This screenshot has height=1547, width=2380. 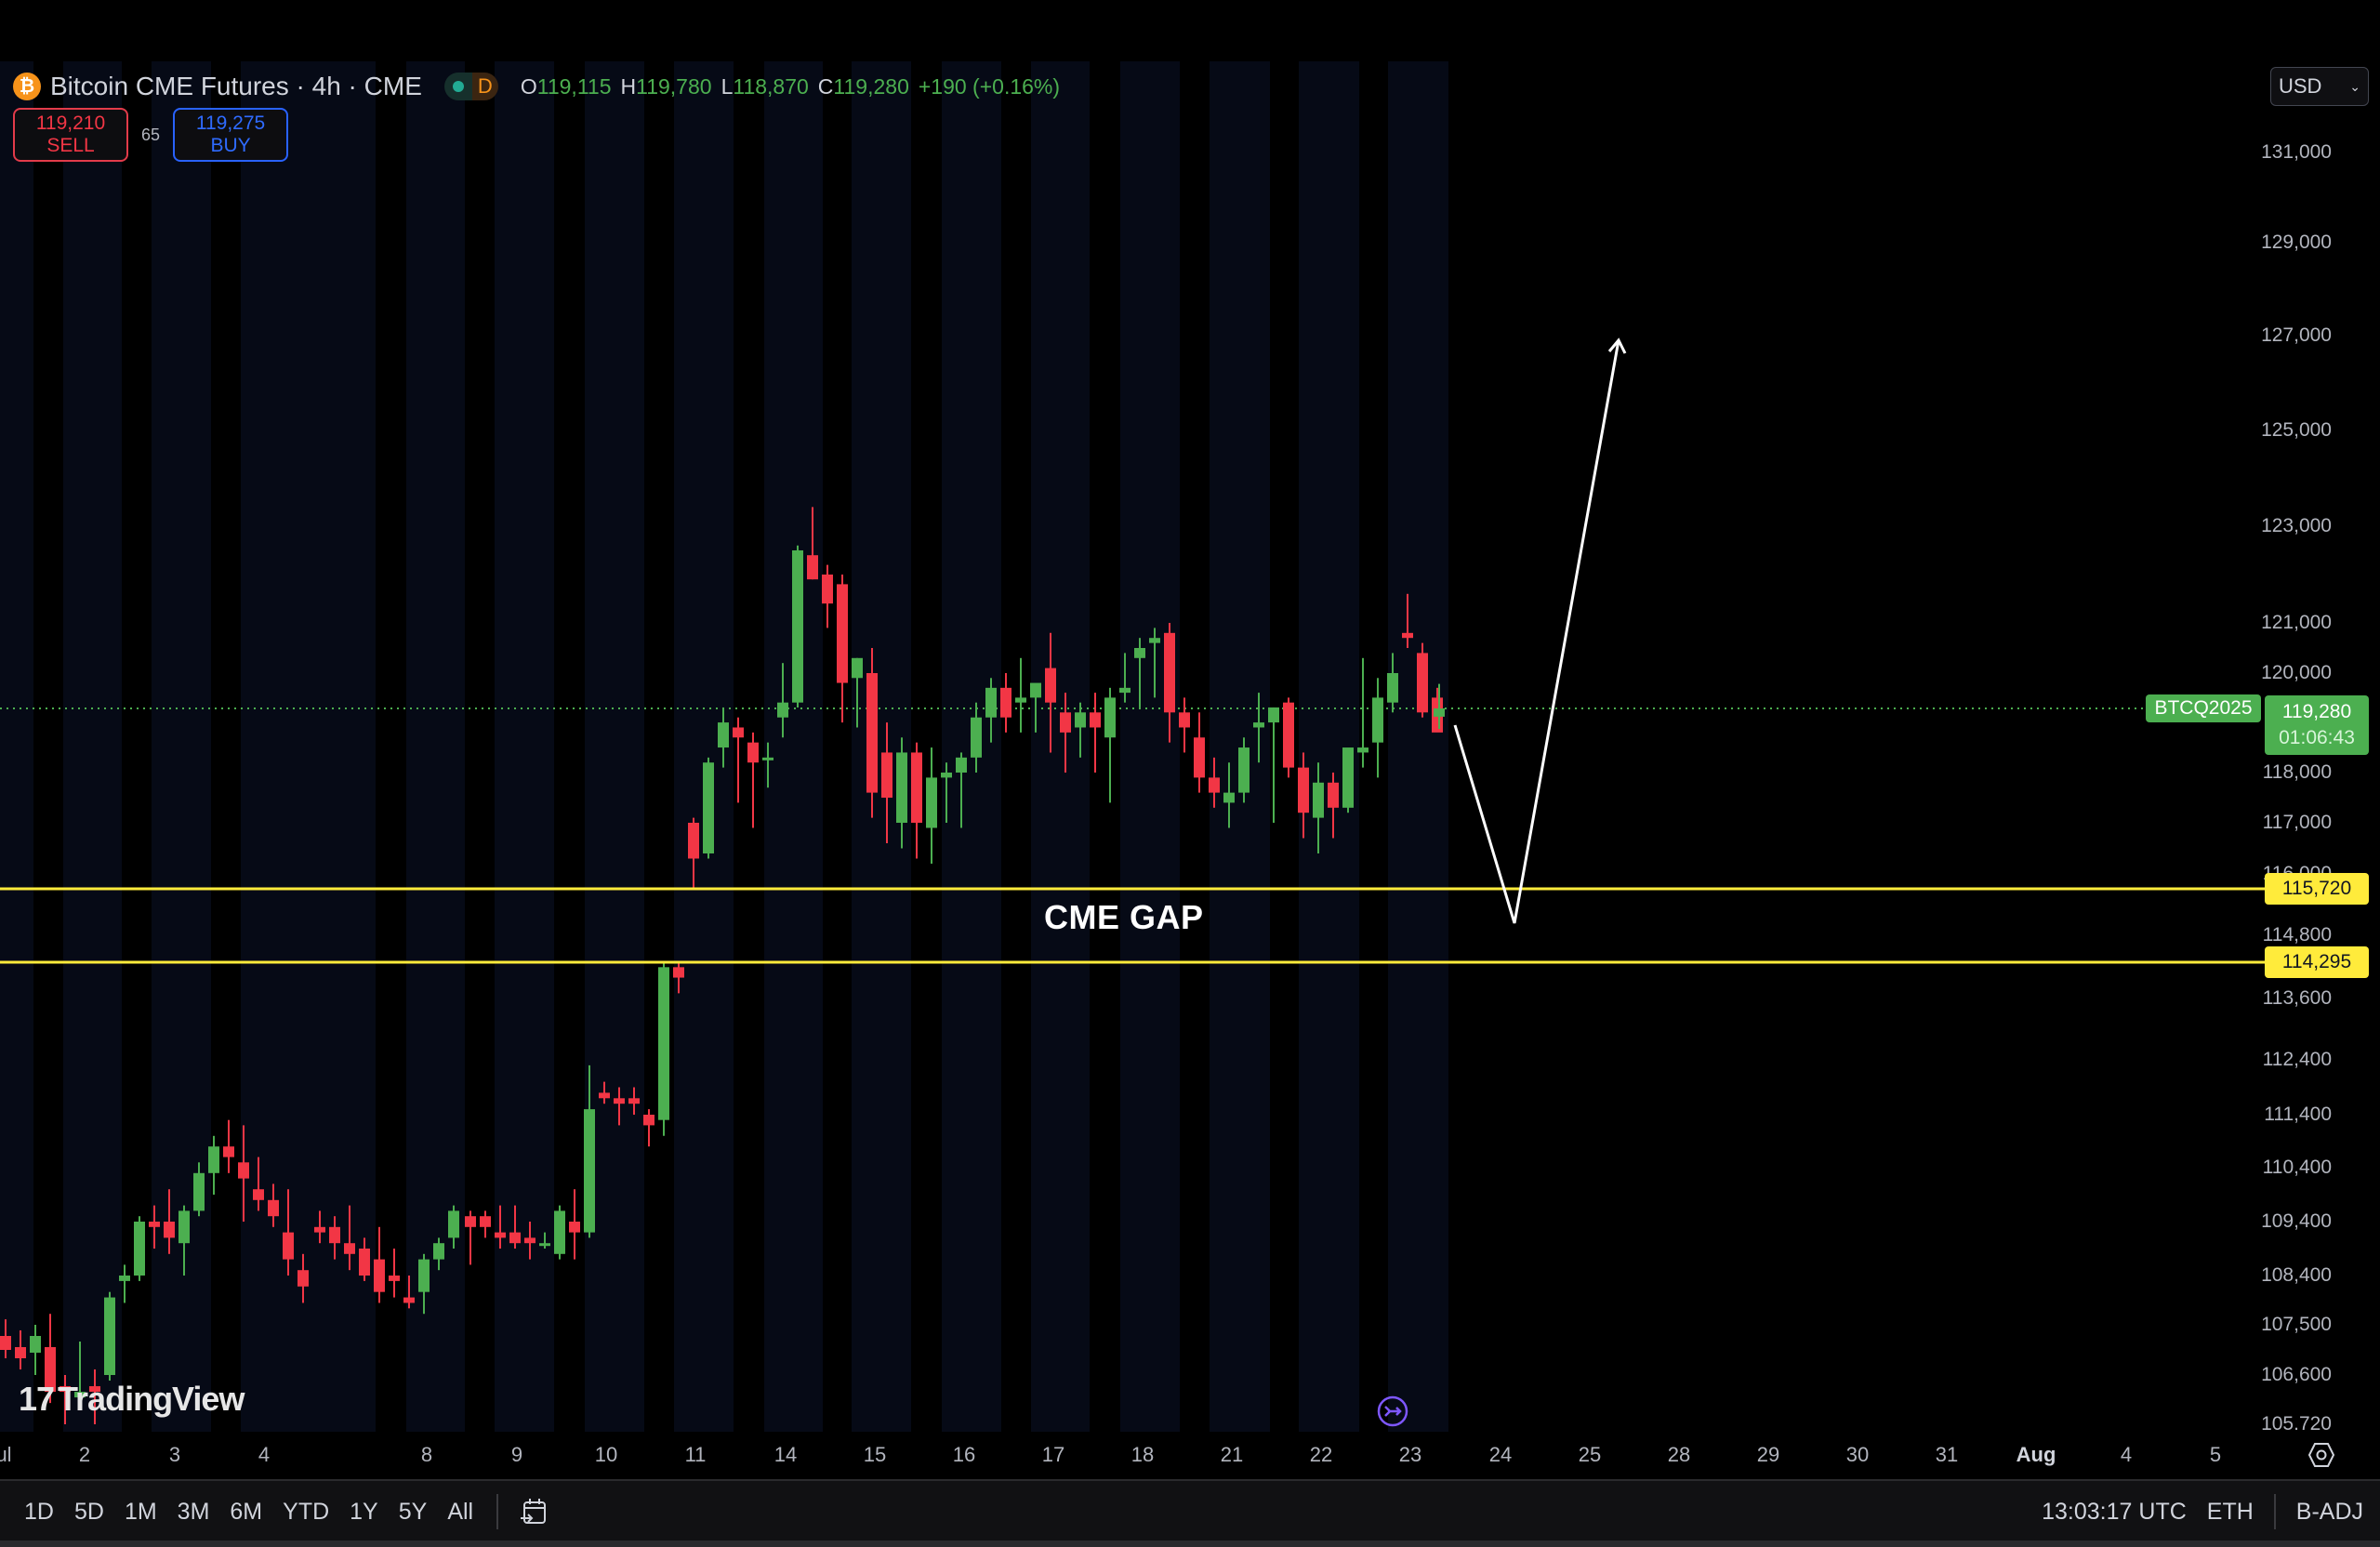 What do you see at coordinates (2297, 998) in the screenshot?
I see `price-axis-tick: 113,600` at bounding box center [2297, 998].